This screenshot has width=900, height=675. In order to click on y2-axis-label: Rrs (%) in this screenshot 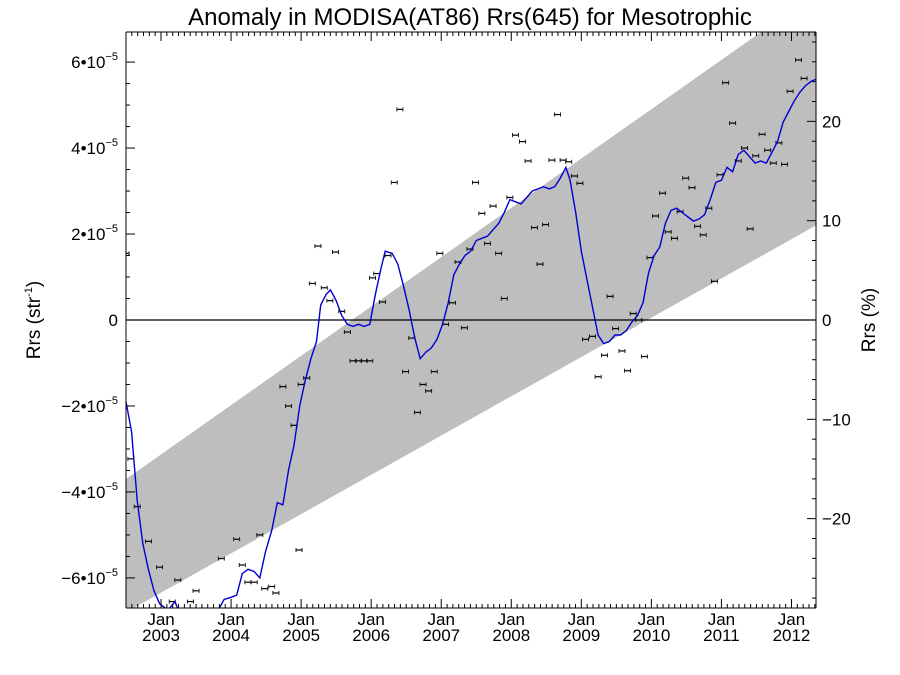, I will do `click(869, 320)`.